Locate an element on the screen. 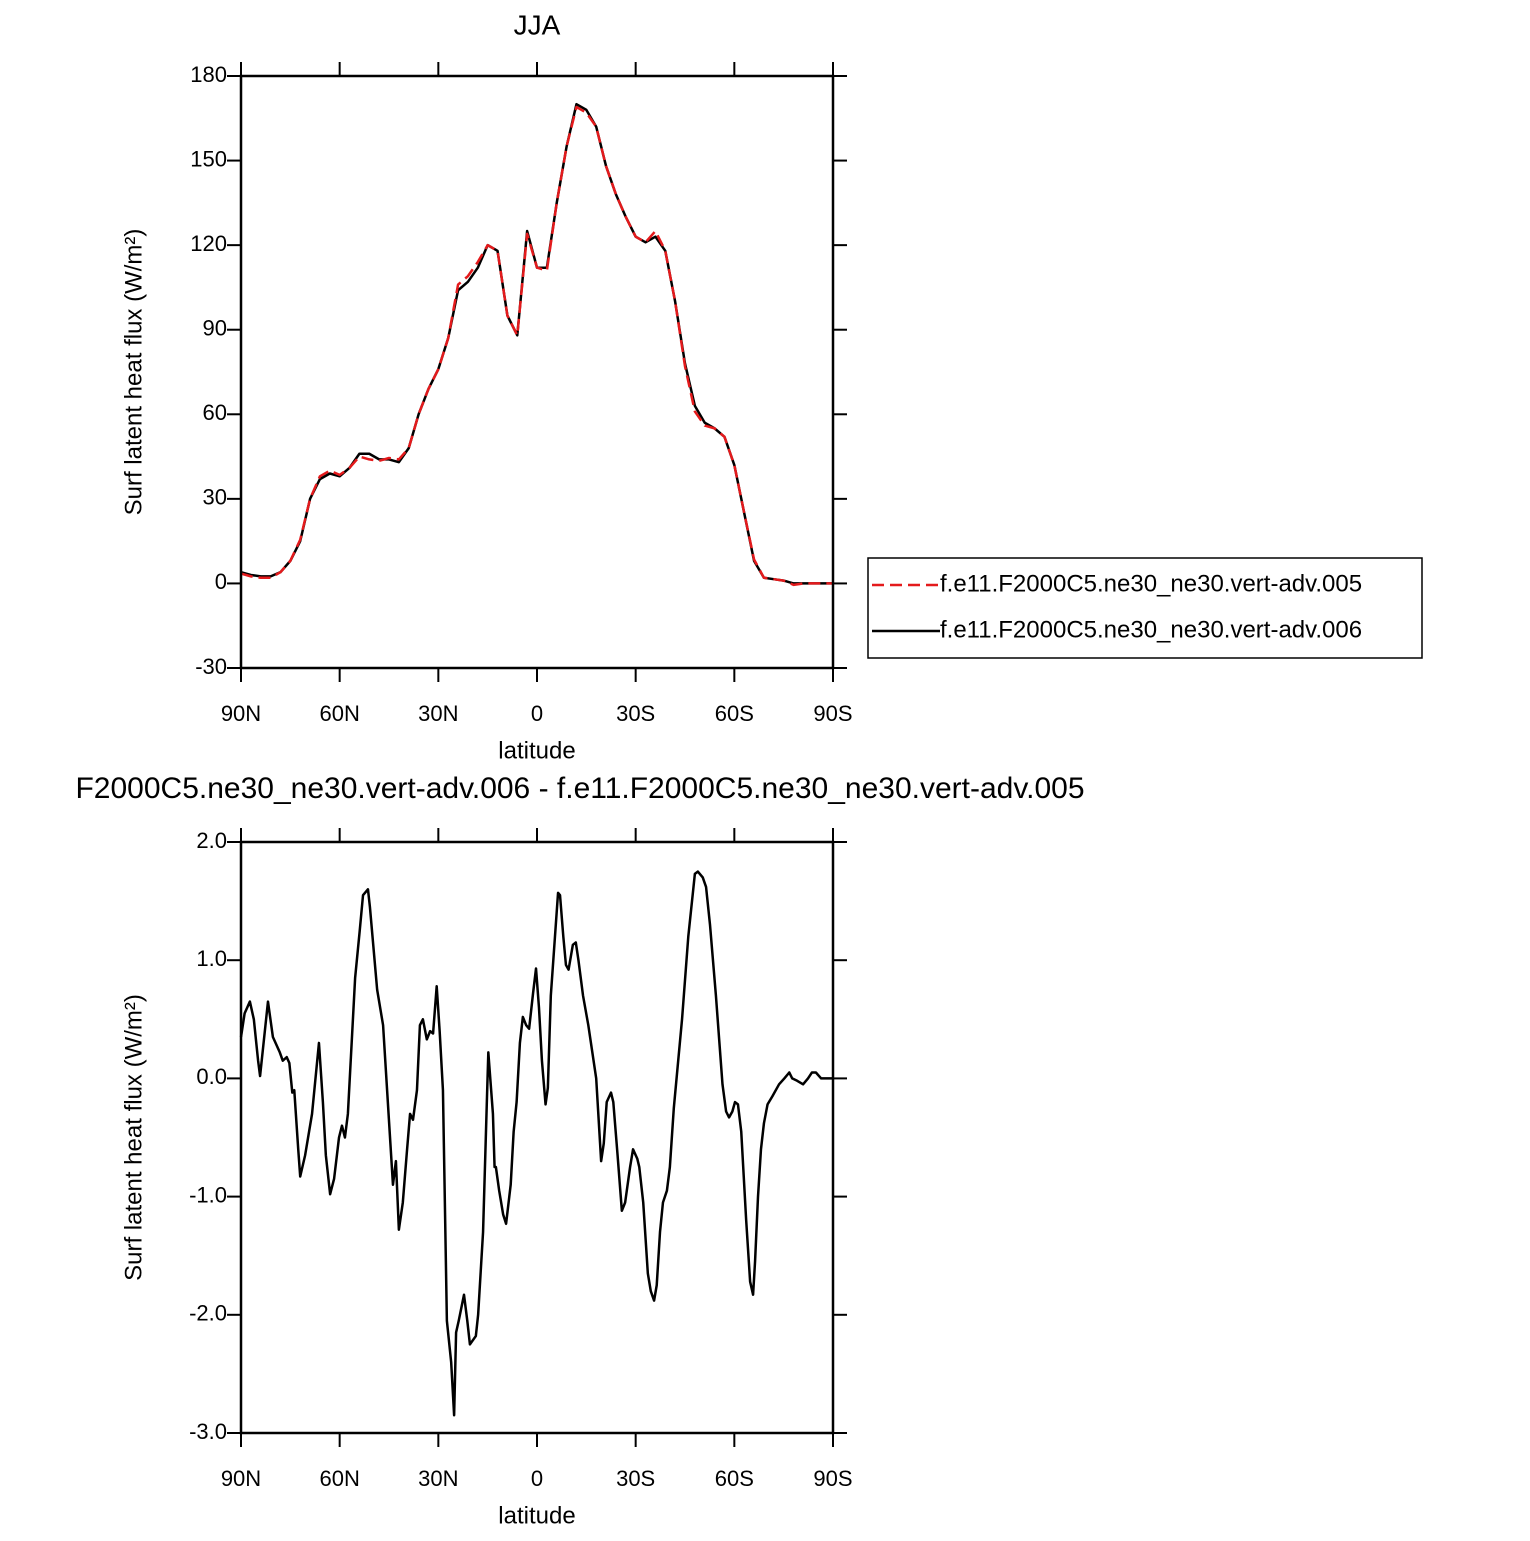 Image resolution: width=1530 pixels, height=1541 pixels. y-tick-label: 180 is located at coordinates (208, 74).